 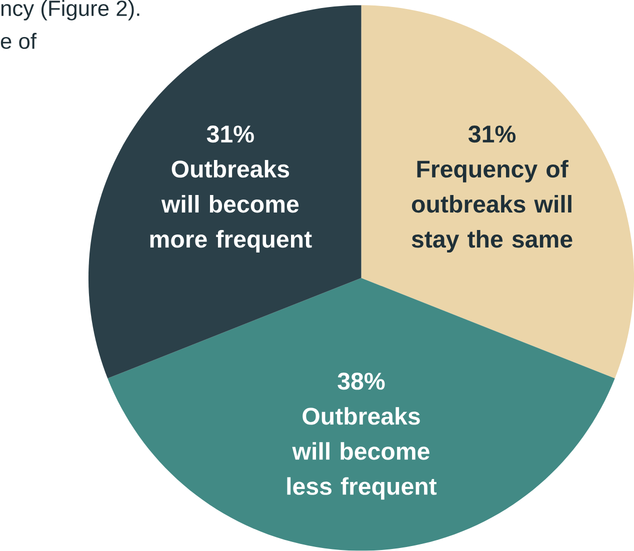 What do you see at coordinates (362, 453) in the screenshot?
I see `slice-label: Outbreaks will become less frequent` at bounding box center [362, 453].